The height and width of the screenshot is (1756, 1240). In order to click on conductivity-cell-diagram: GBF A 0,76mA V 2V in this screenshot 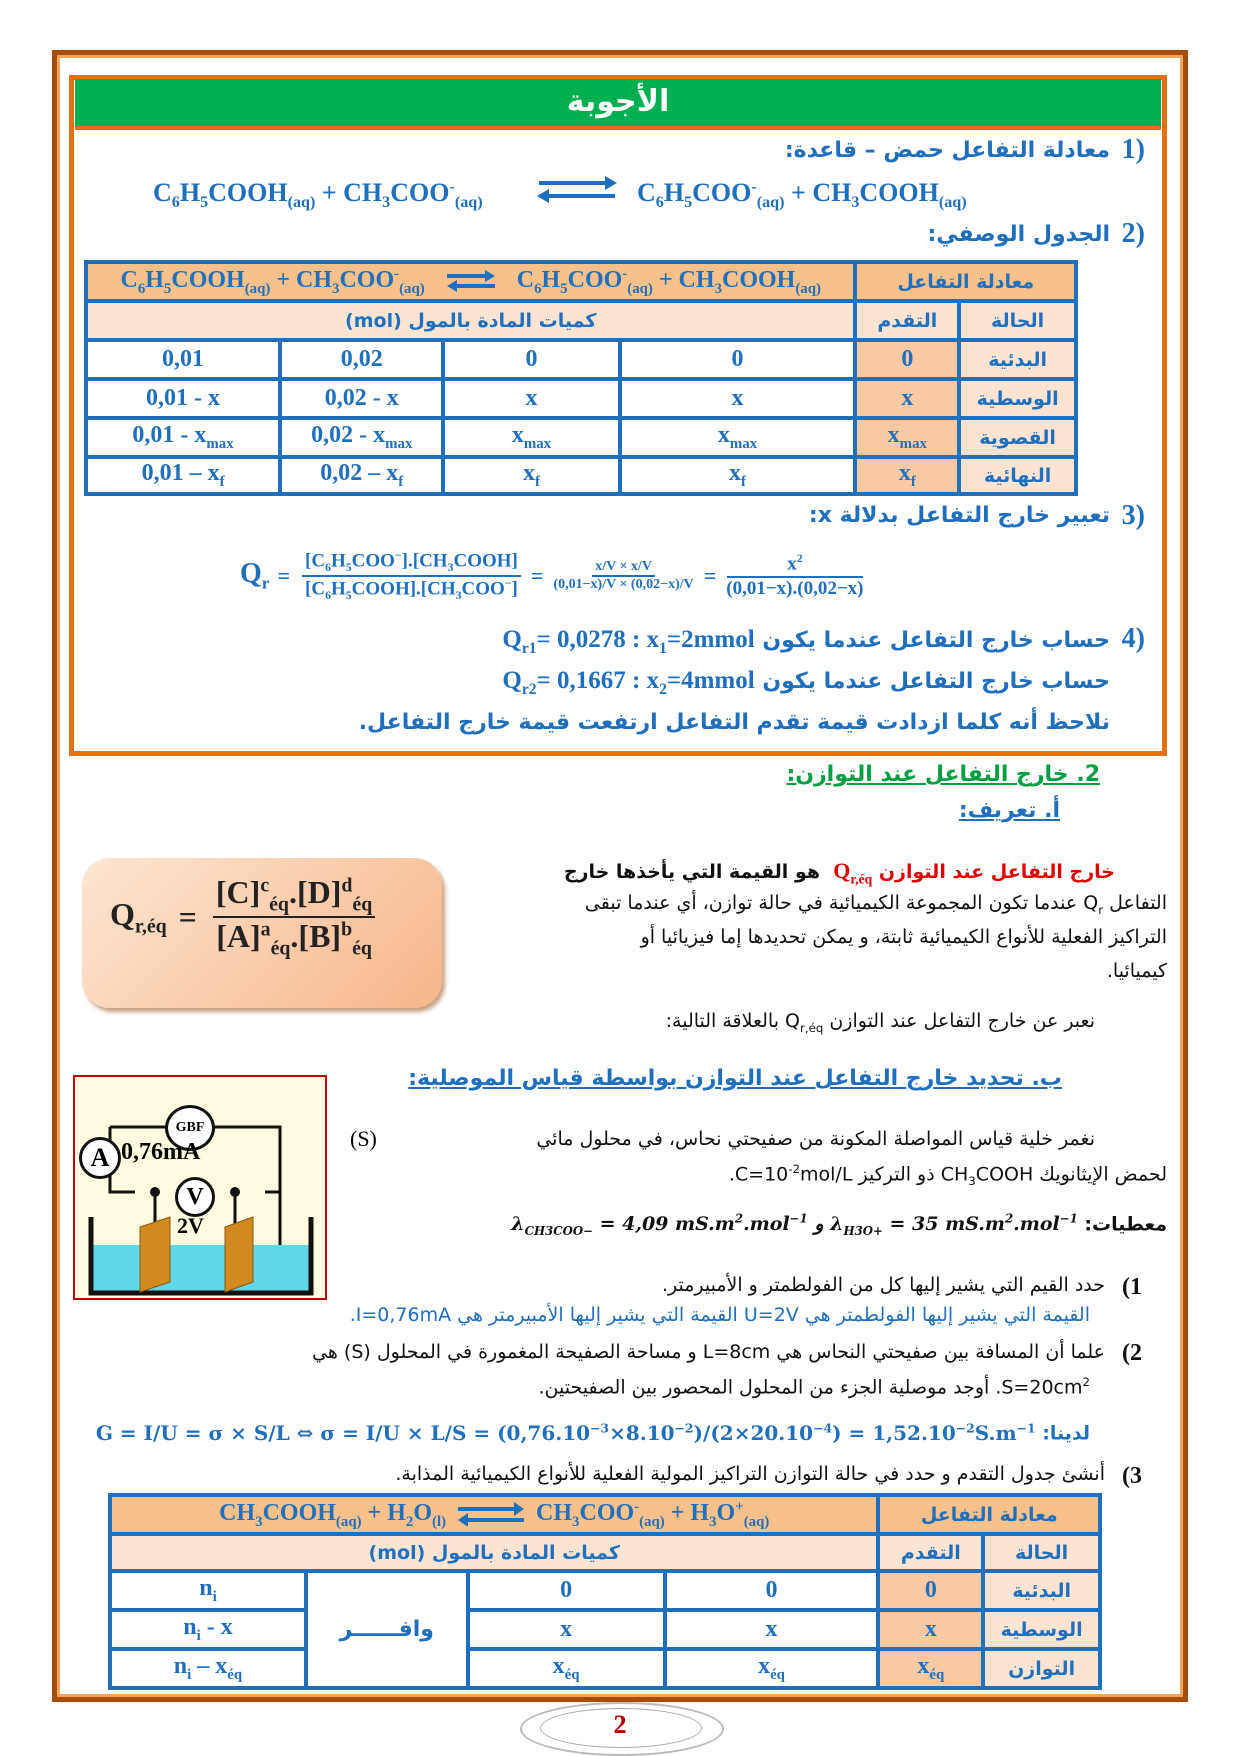, I will do `click(200, 1187)`.